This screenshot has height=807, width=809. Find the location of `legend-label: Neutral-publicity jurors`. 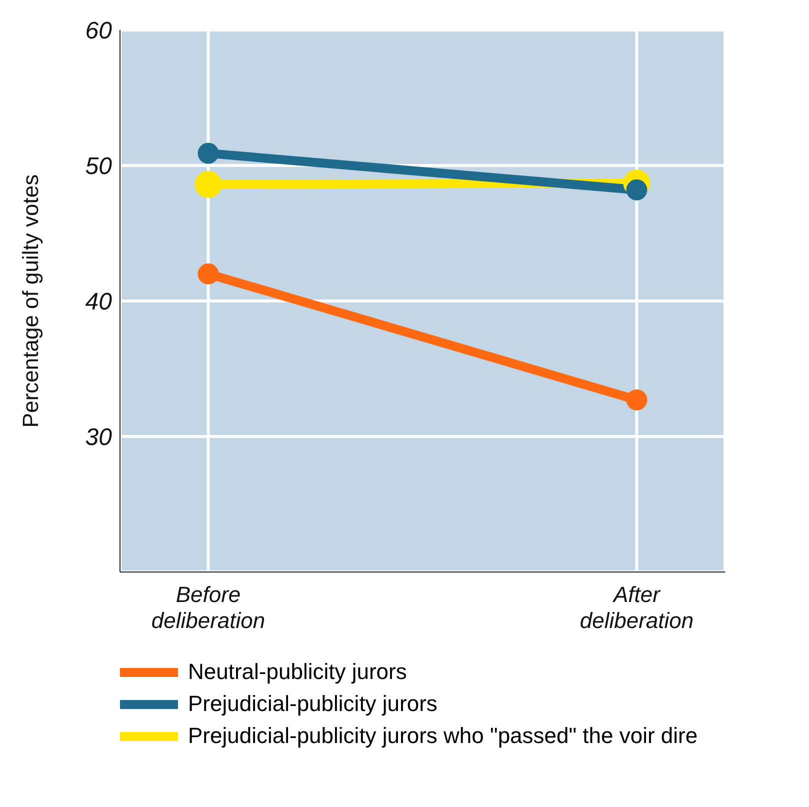

legend-label: Neutral-publicity jurors is located at coordinates (297, 672).